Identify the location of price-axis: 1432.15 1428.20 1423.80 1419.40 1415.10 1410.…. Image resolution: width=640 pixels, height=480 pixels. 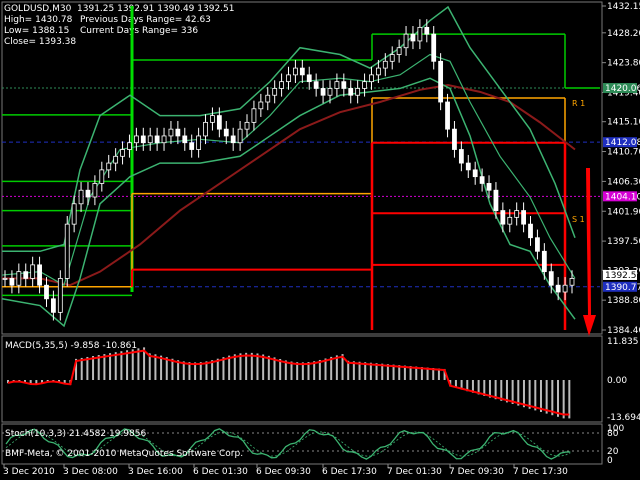
(621, 169).